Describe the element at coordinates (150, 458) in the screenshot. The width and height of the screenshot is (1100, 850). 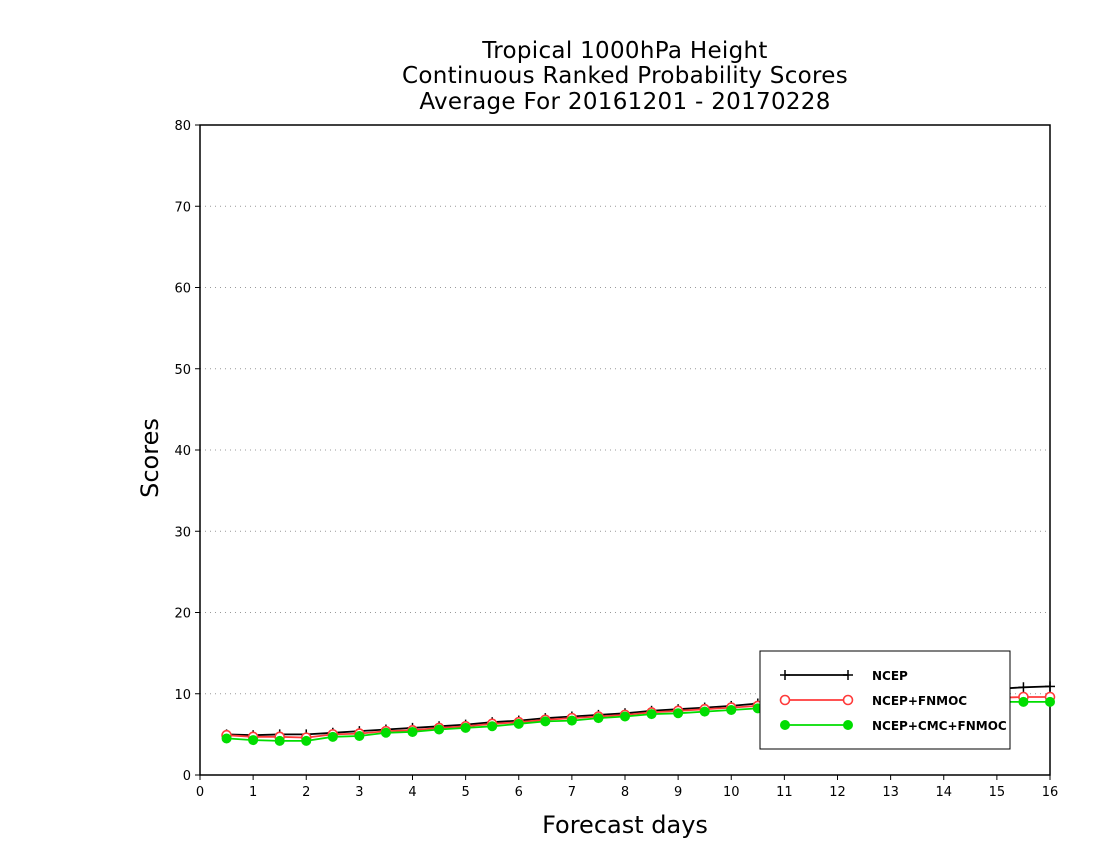
I see `y-axis-title: Scores` at that location.